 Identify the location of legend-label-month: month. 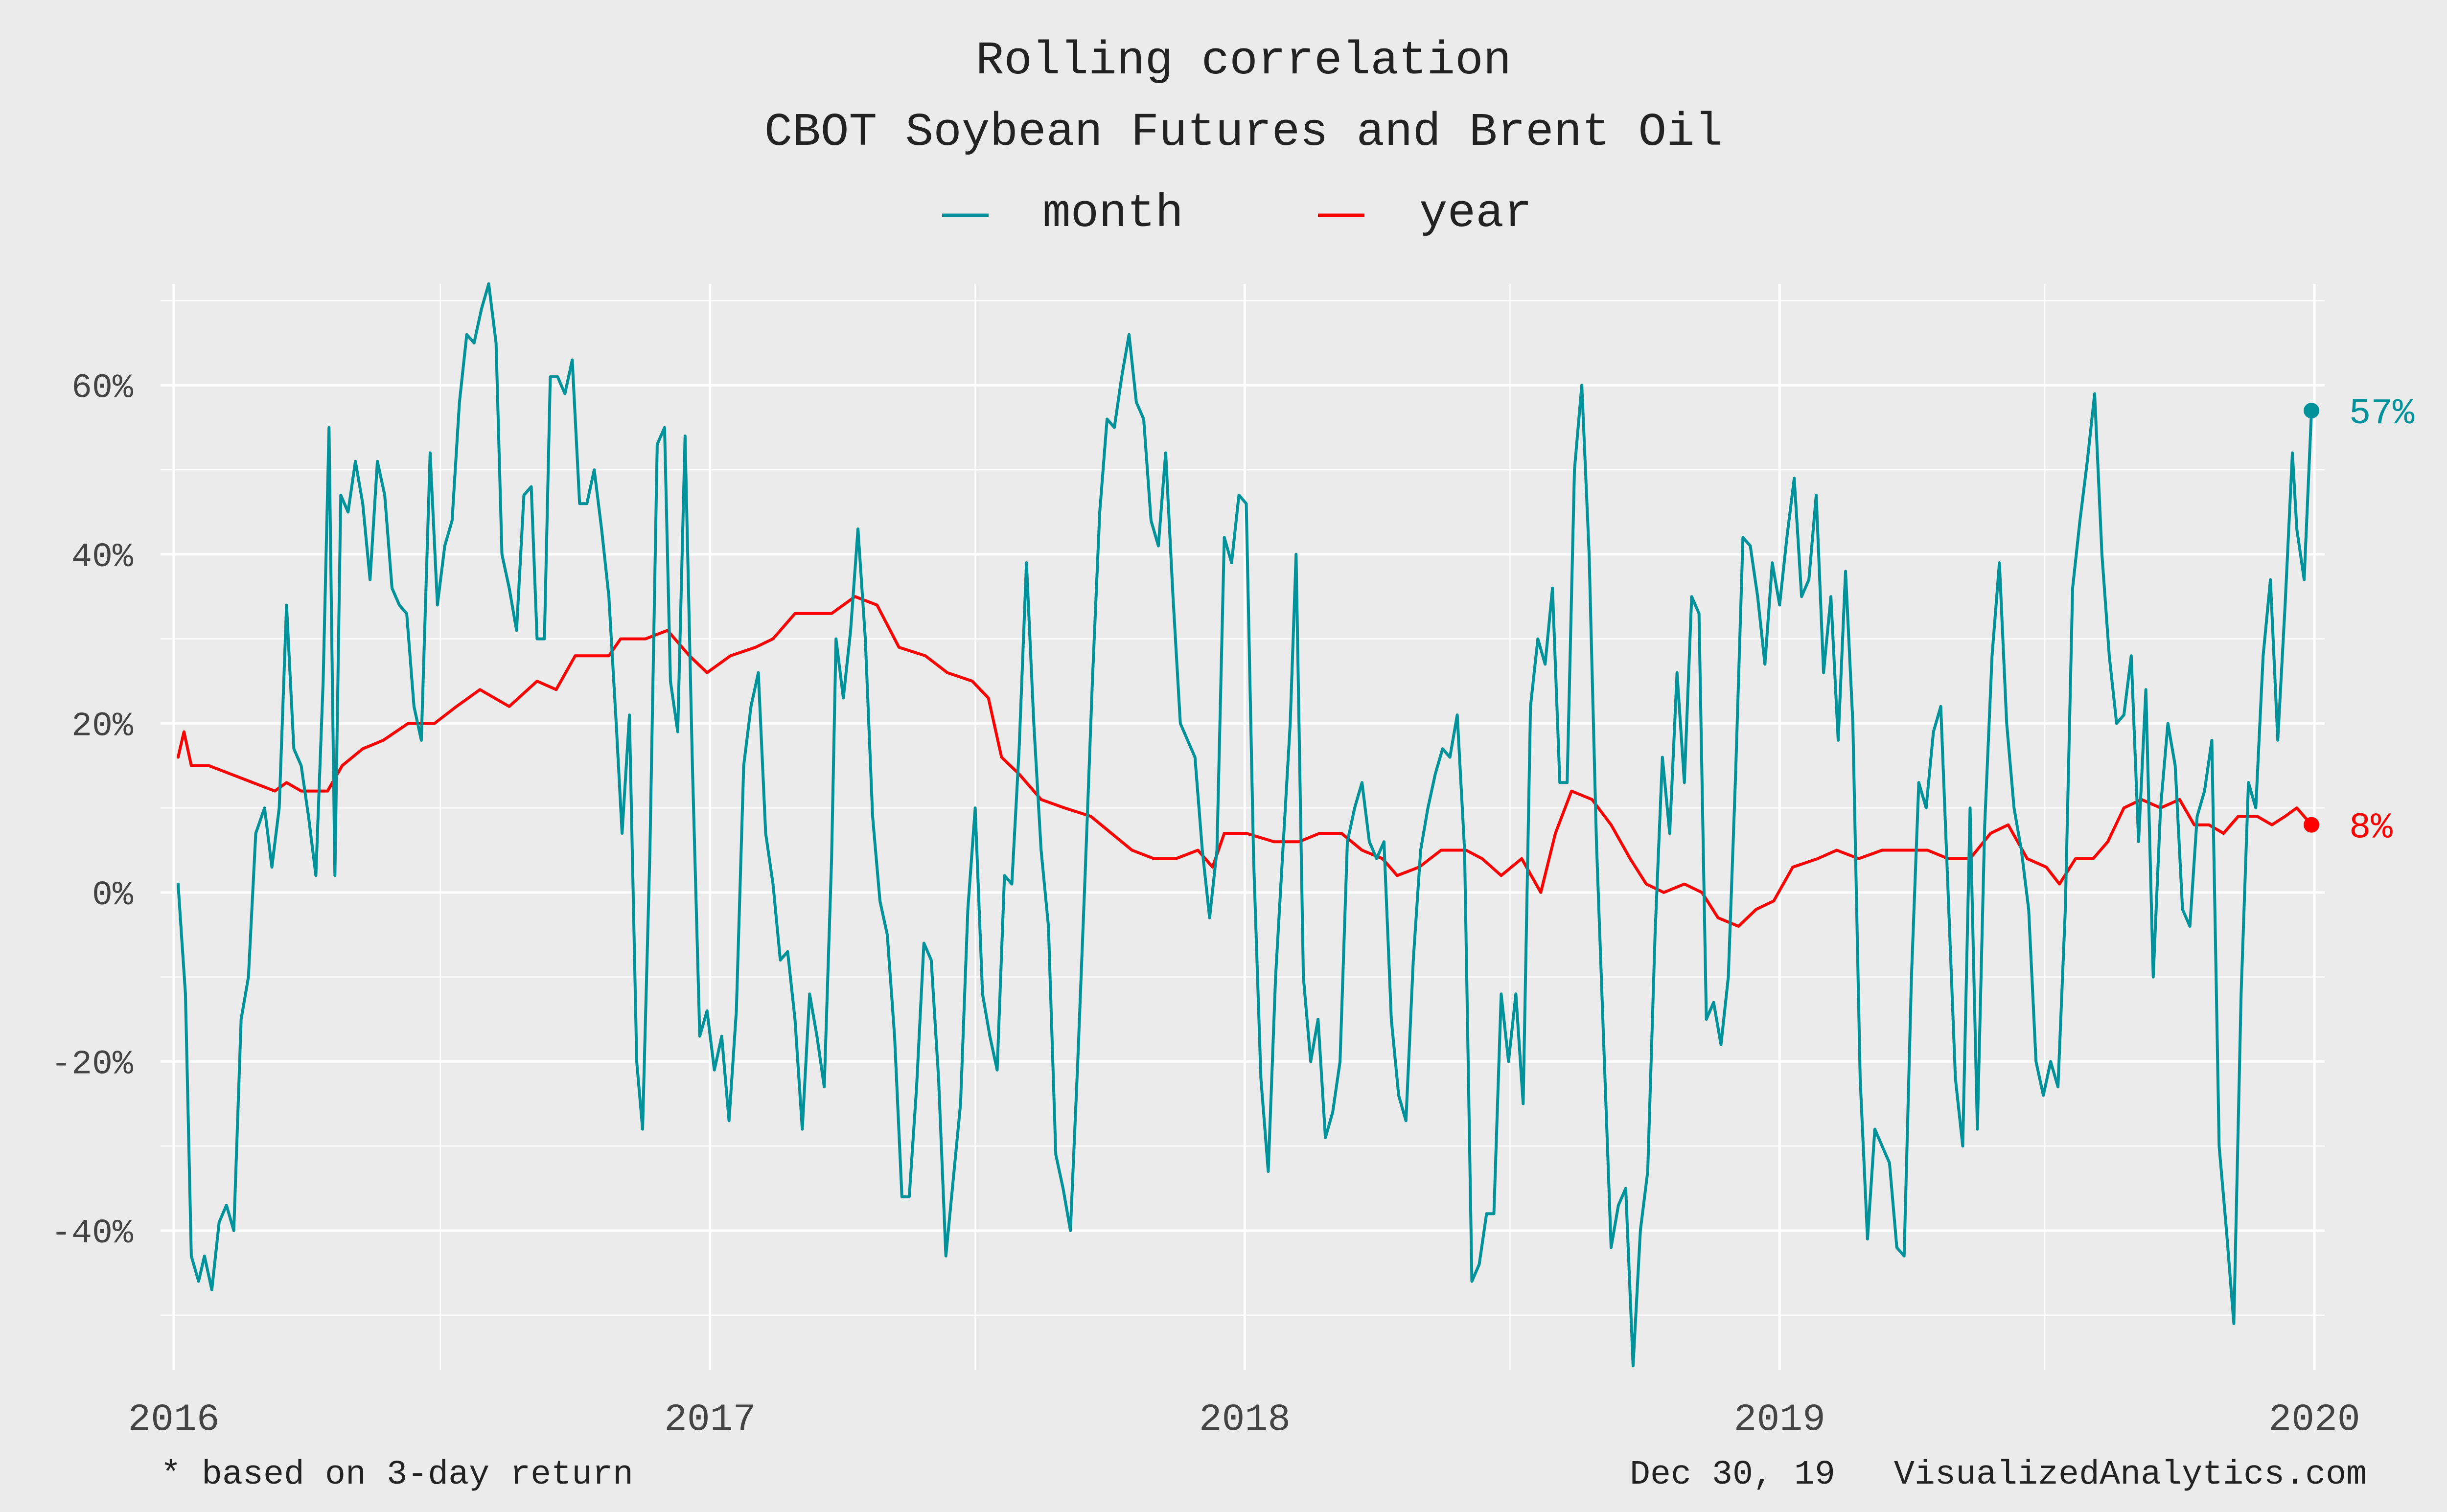
(1112, 213).